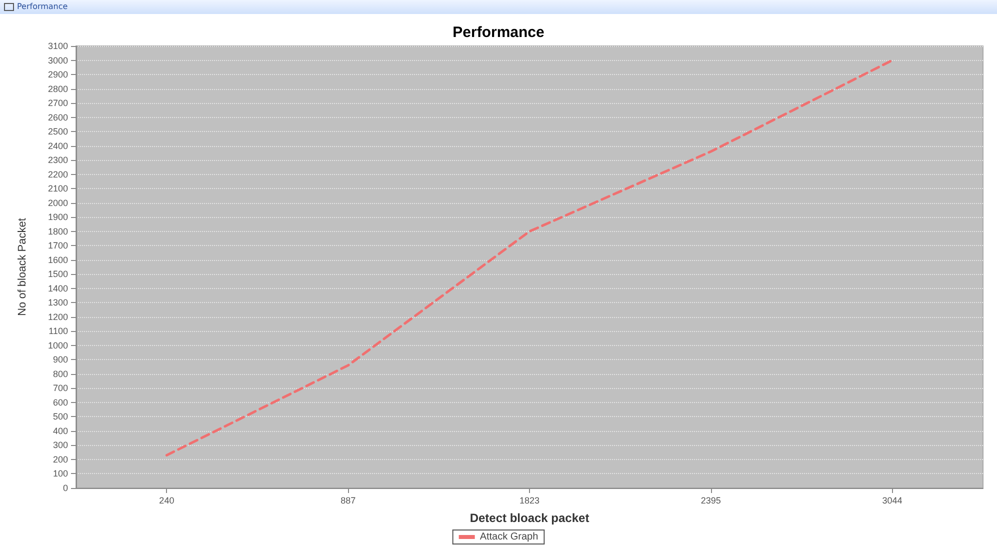  I want to click on x-axis-title: Detect bloack packet, so click(530, 518).